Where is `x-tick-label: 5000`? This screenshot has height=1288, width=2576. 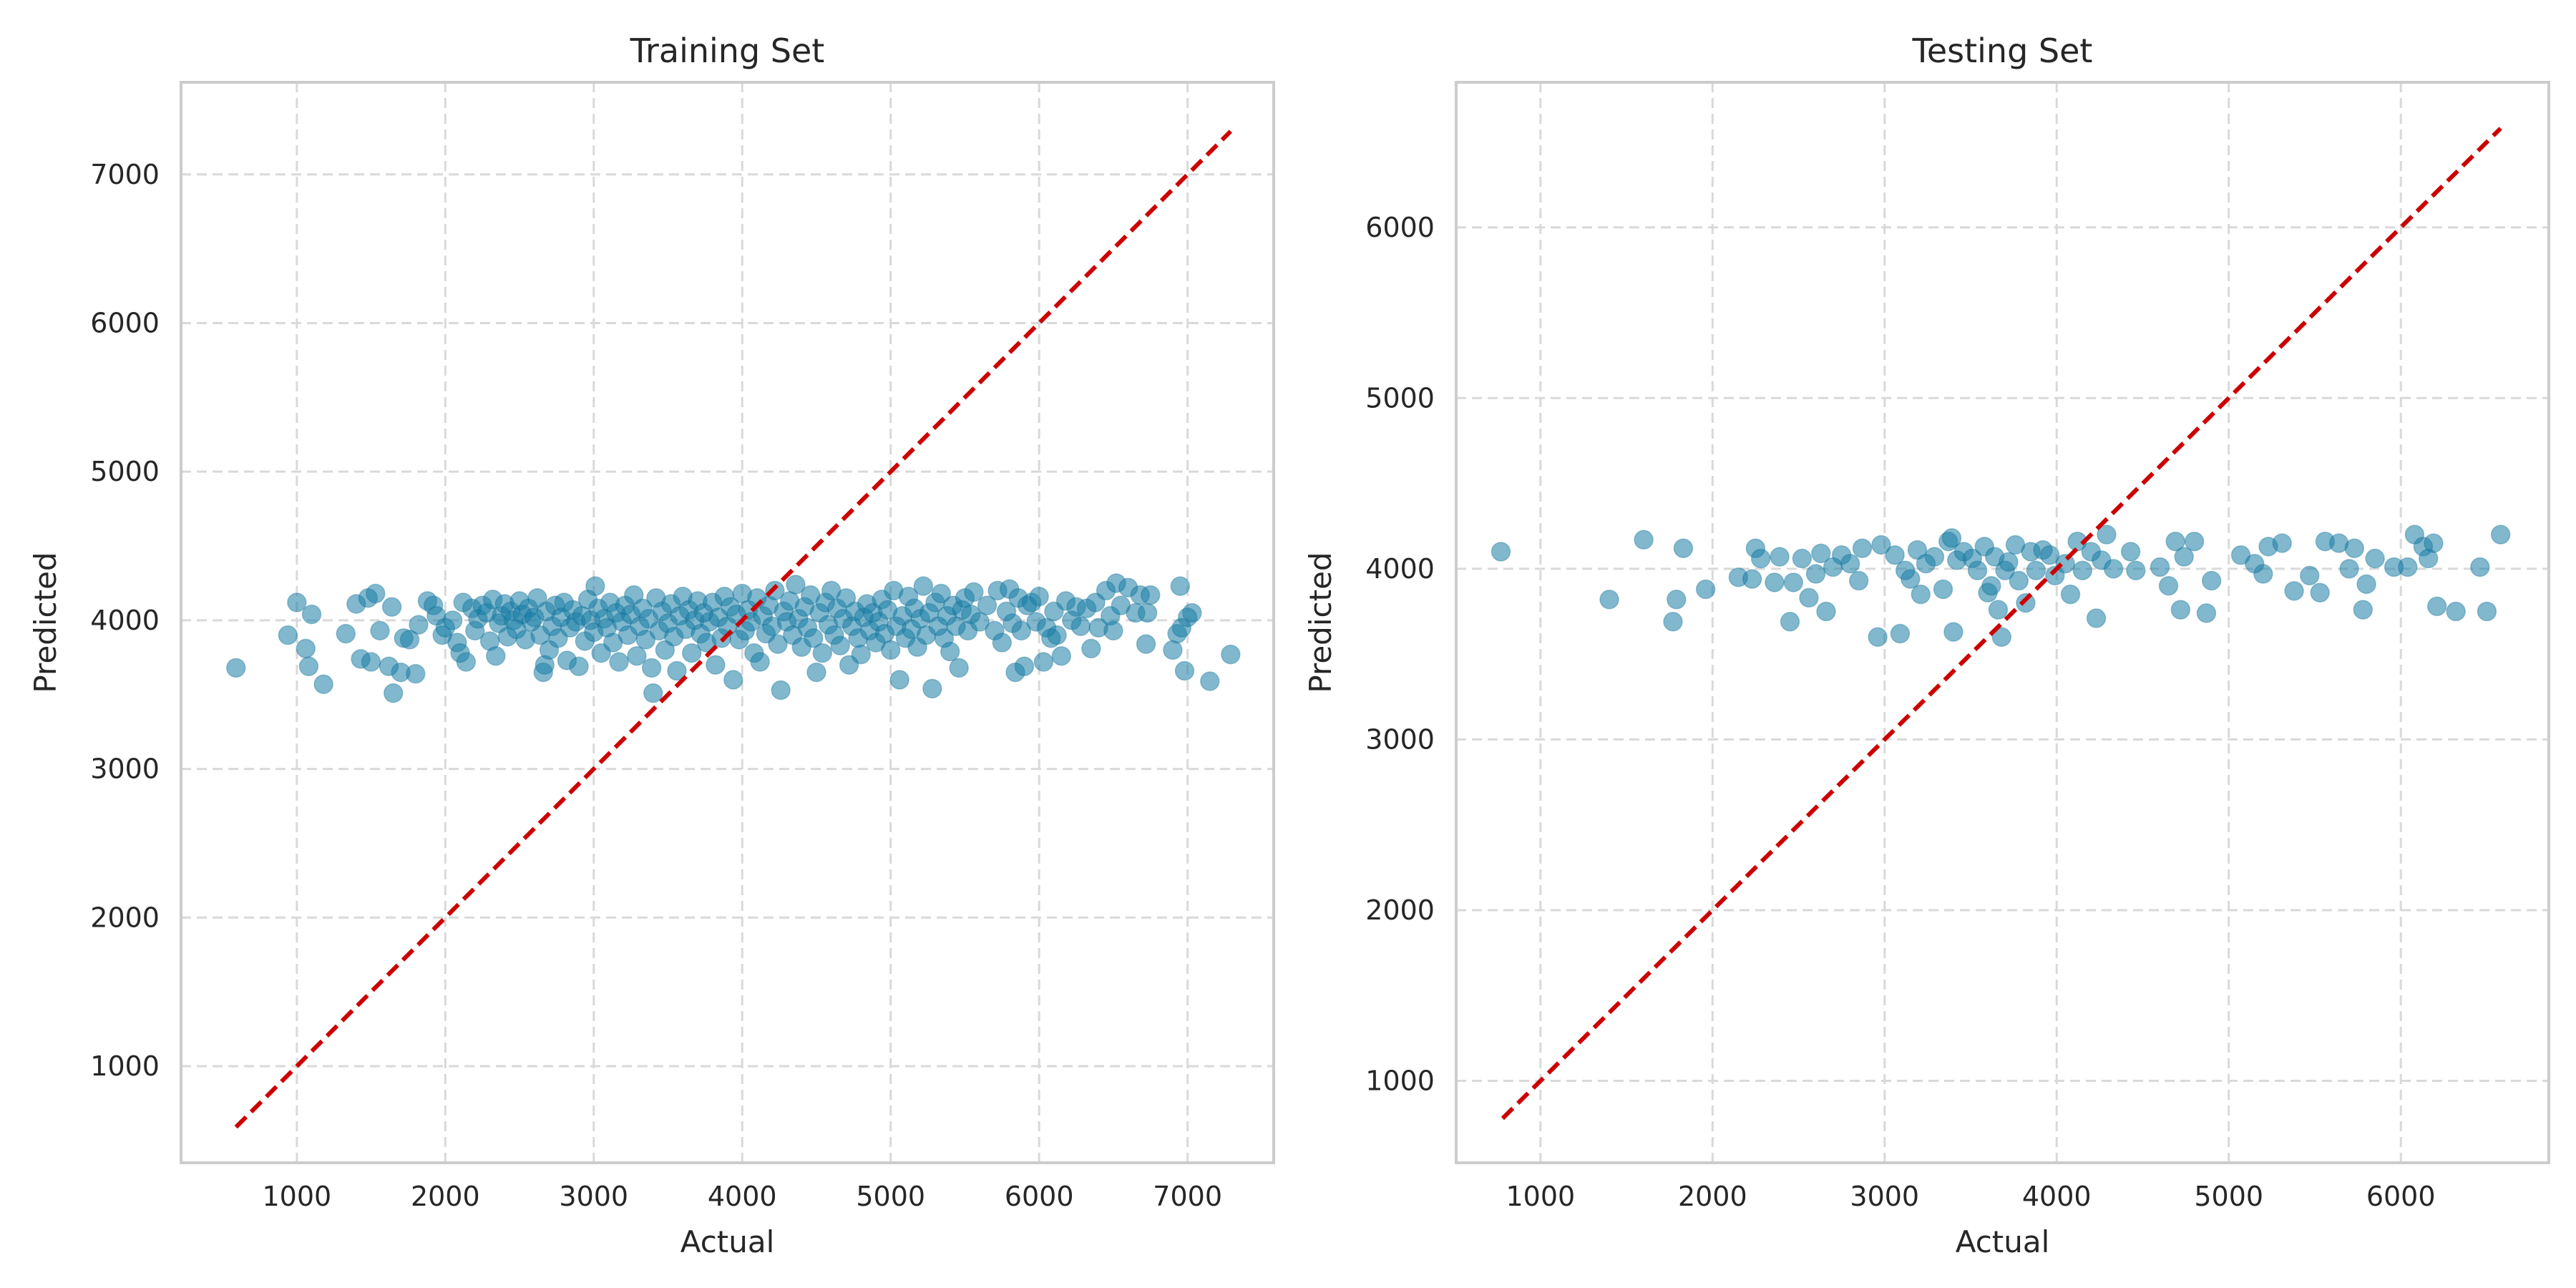
x-tick-label: 5000 is located at coordinates (2228, 1196).